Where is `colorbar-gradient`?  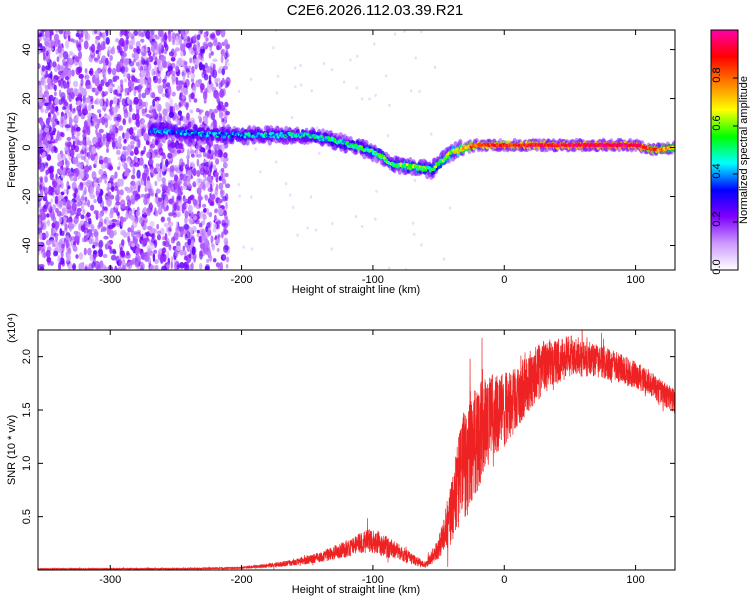 colorbar-gradient is located at coordinates (724, 150).